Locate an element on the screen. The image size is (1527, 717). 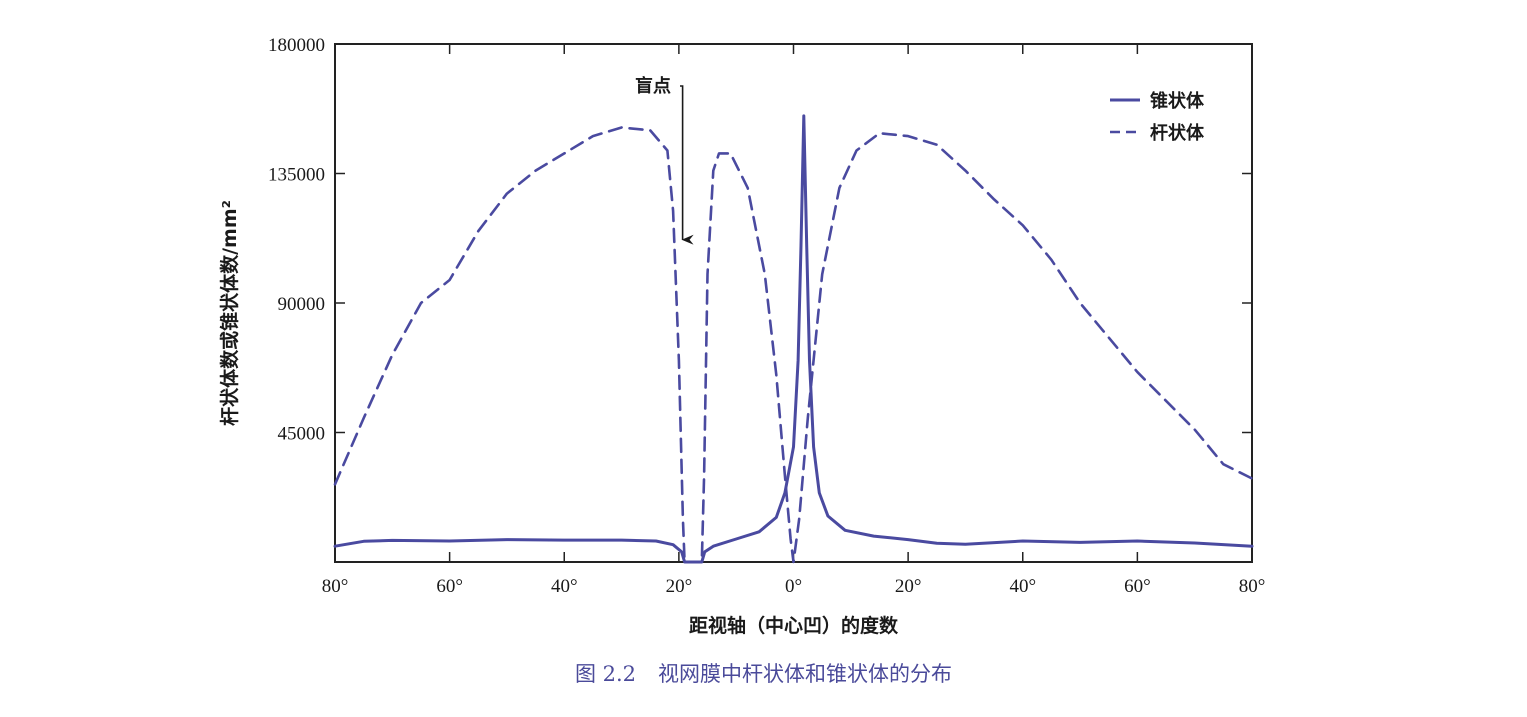
legend-label: 杆状体 is located at coordinates (1177, 133).